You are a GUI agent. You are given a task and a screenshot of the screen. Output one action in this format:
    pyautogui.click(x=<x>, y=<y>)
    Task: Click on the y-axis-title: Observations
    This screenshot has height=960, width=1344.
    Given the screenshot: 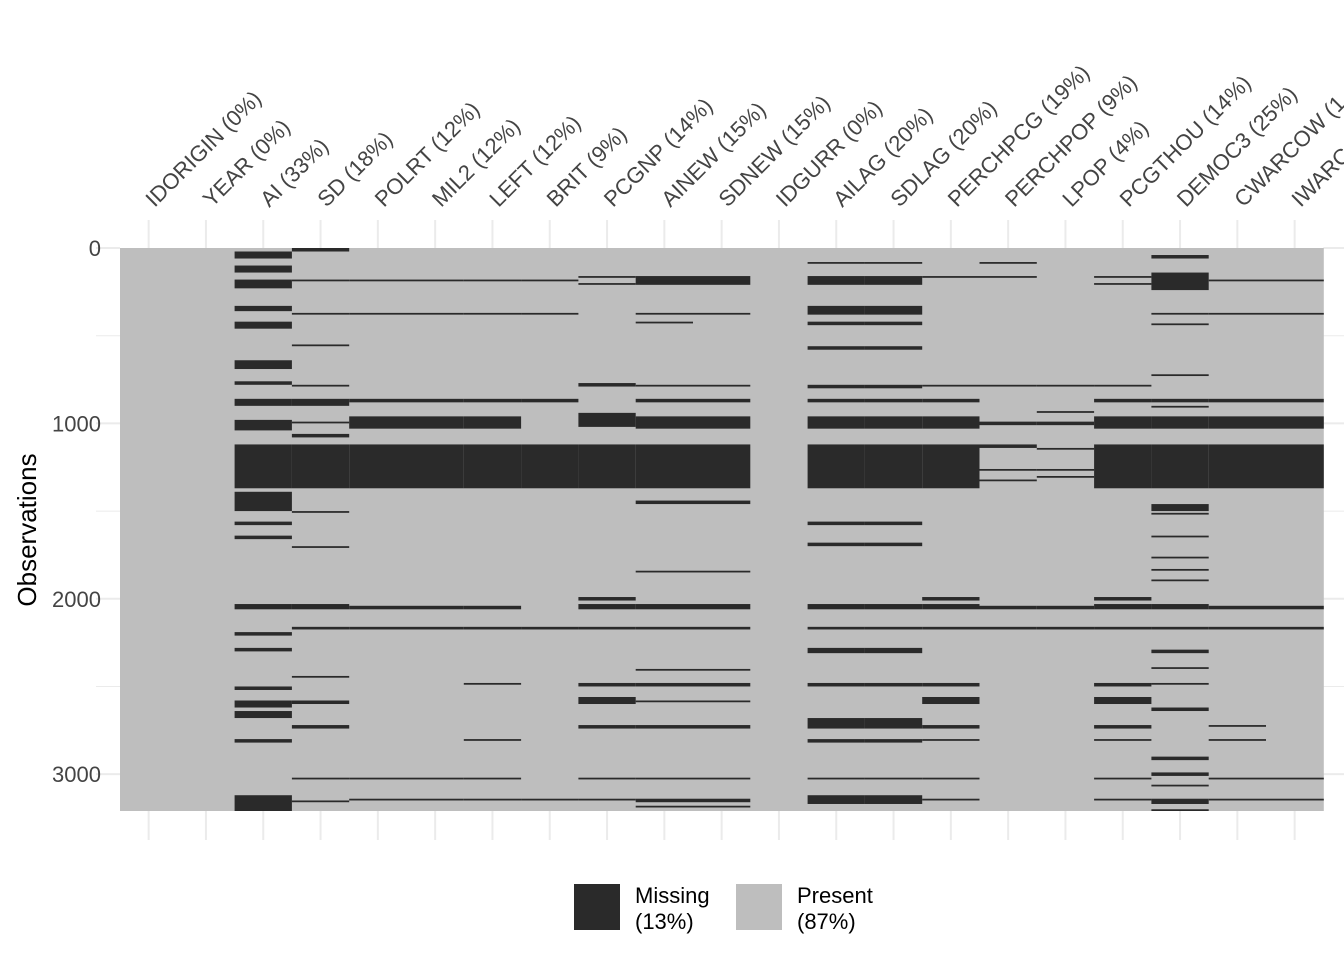 What is the action you would take?
    pyautogui.click(x=27, y=529)
    